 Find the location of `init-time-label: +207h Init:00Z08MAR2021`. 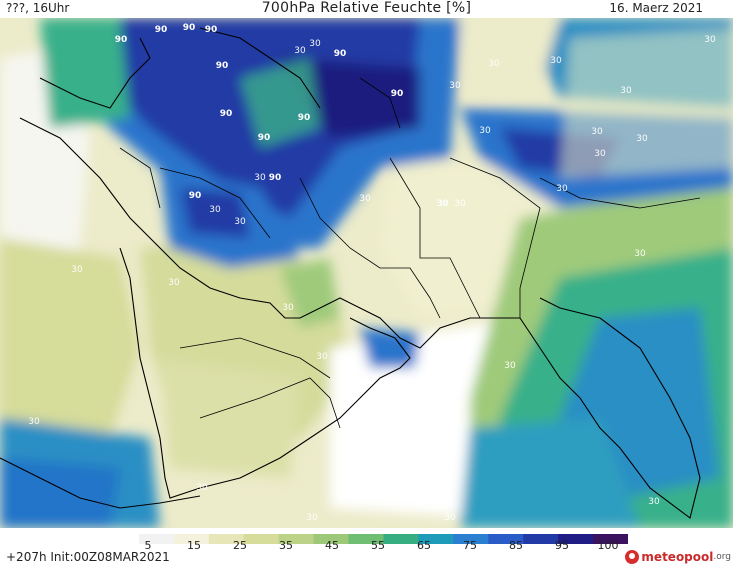

init-time-label: +207h Init:00Z08MAR2021 is located at coordinates (88, 557).